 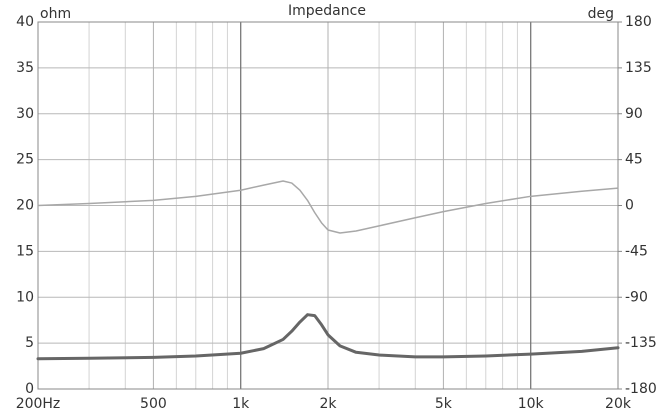 What do you see at coordinates (25, 206) in the screenshot?
I see `y-tick-label: 20` at bounding box center [25, 206].